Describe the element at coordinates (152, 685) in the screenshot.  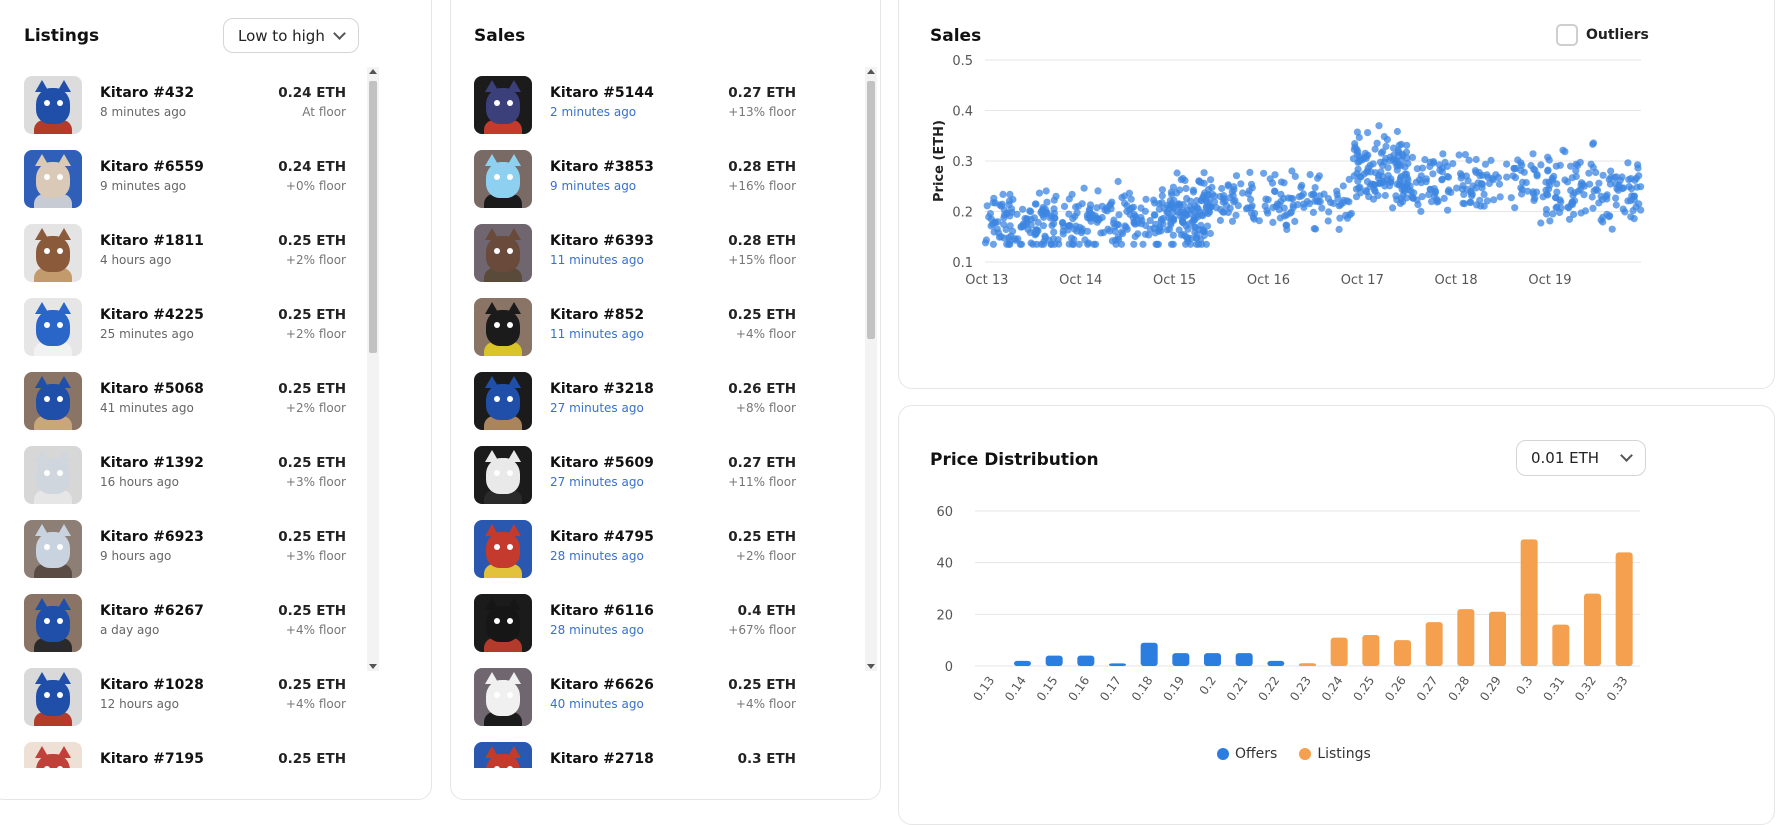
I see `item-name: Kitaro #1028` at that location.